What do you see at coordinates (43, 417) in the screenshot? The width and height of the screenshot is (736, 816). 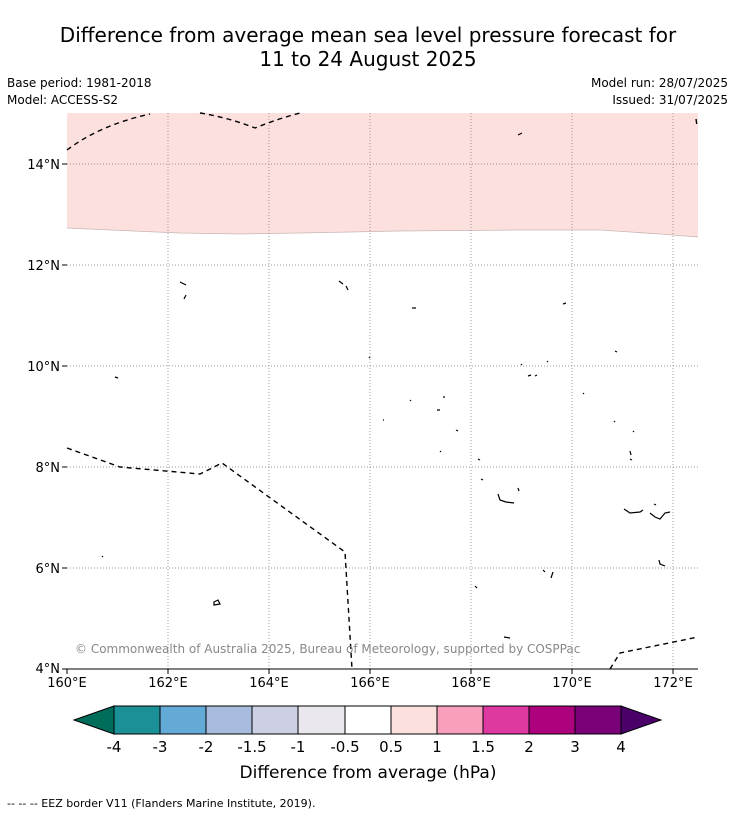 I see `latitude-labels: 14°N 12°N 10°N 8°N 6°N 4°N` at bounding box center [43, 417].